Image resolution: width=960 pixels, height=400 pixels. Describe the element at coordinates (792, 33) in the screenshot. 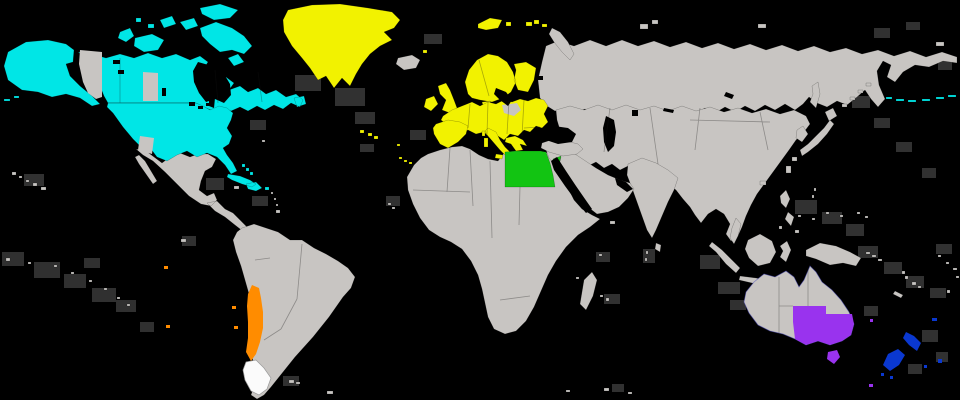

I see `russian-arctic-islands` at that location.